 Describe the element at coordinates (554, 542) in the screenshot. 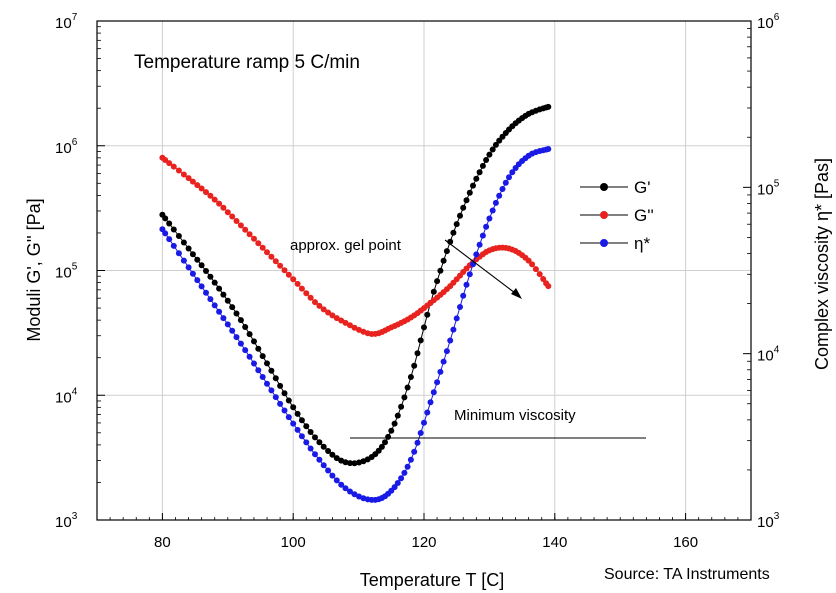

I see `x-tick-label: 140` at that location.